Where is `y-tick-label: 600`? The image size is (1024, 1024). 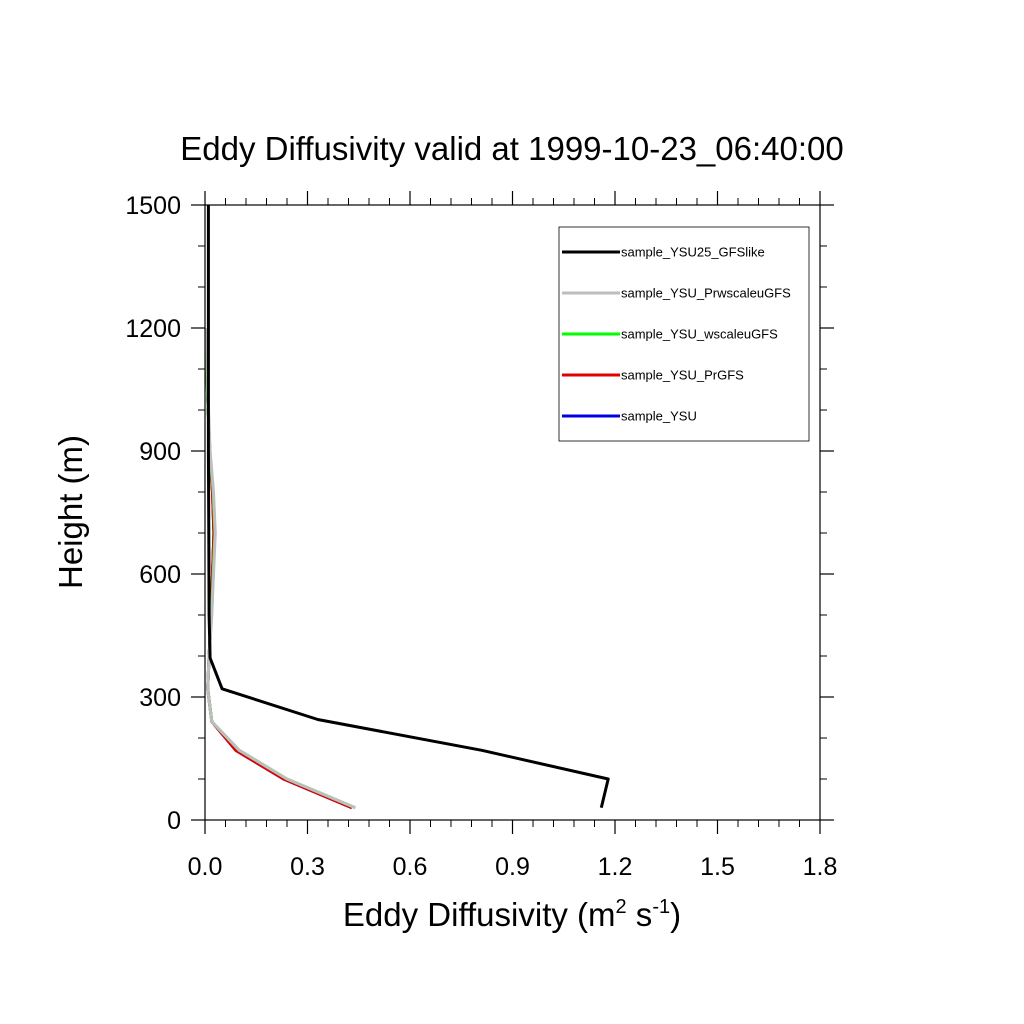 y-tick-label: 600 is located at coordinates (160, 575).